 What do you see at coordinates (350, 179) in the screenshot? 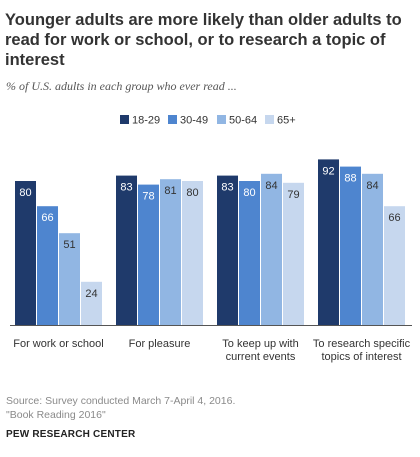
I see `data-label: 88` at bounding box center [350, 179].